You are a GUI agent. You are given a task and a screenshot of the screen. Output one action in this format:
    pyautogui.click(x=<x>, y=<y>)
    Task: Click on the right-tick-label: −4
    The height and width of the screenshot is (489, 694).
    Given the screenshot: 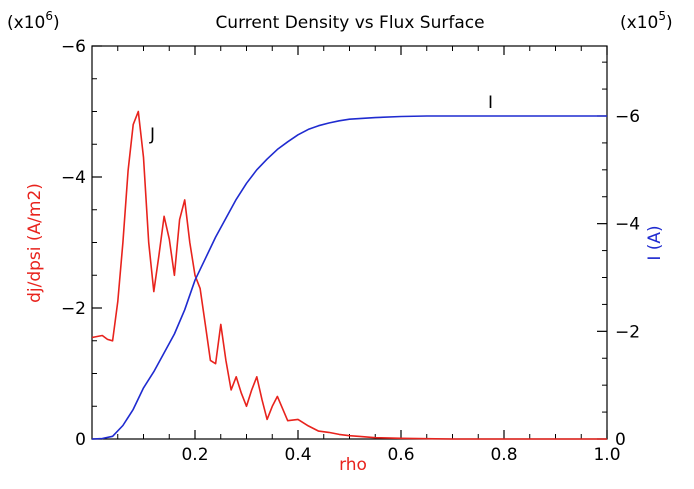 What is the action you would take?
    pyautogui.click(x=627, y=225)
    